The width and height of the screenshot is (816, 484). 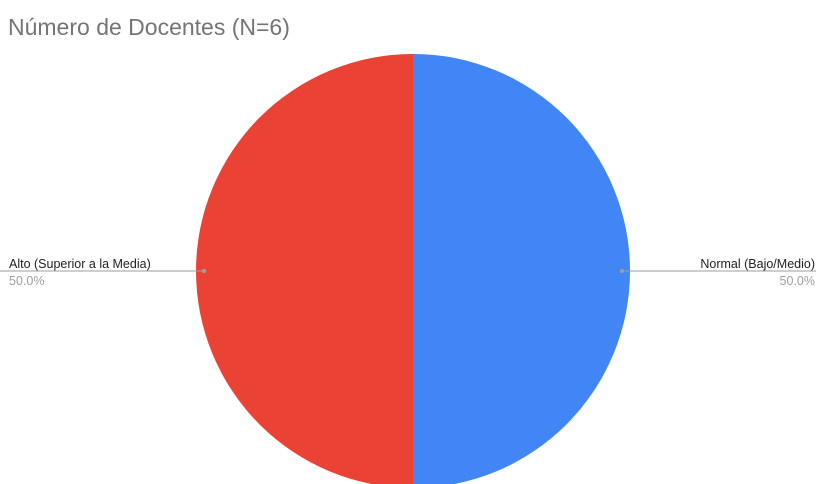 I want to click on chart-title: Número de Docentes (N=6), so click(x=149, y=27).